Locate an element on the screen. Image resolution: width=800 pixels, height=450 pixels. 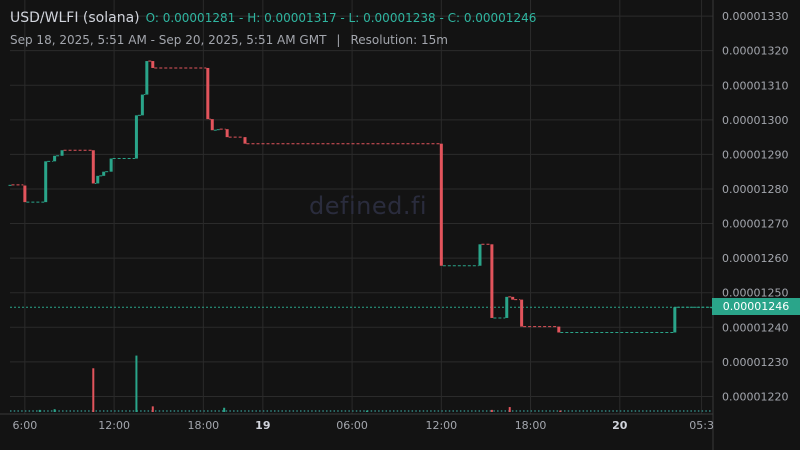
y-tick-label: 0.00001310 is located at coordinates (755, 85).